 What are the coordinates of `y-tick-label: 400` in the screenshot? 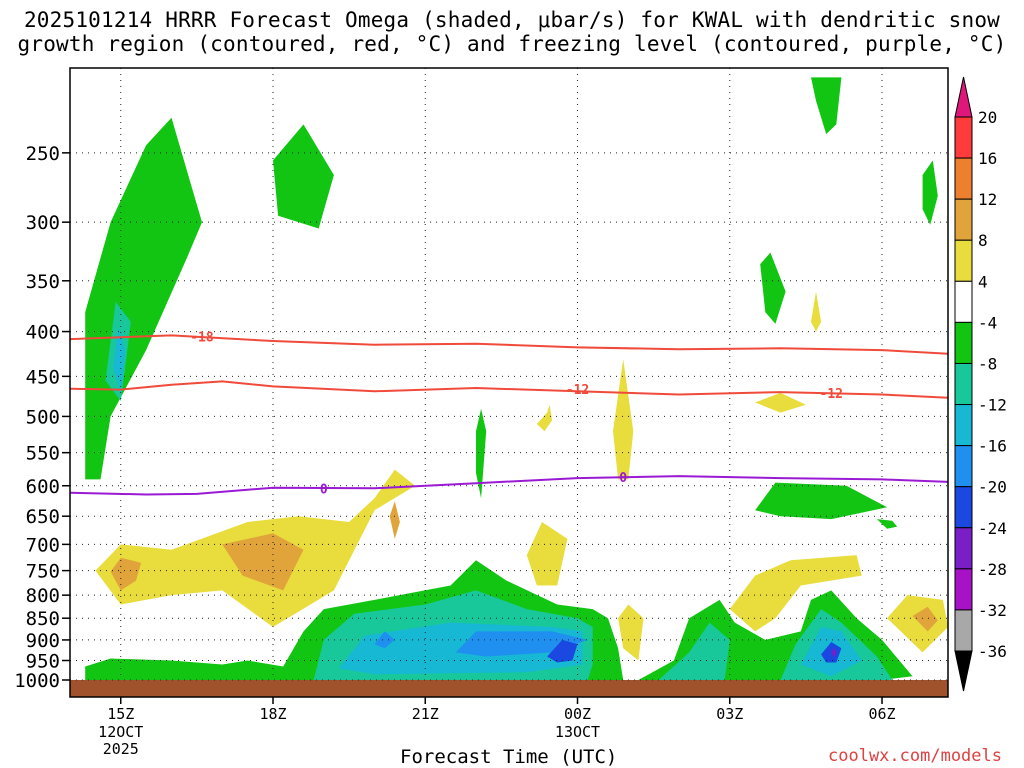 It's located at (43, 333).